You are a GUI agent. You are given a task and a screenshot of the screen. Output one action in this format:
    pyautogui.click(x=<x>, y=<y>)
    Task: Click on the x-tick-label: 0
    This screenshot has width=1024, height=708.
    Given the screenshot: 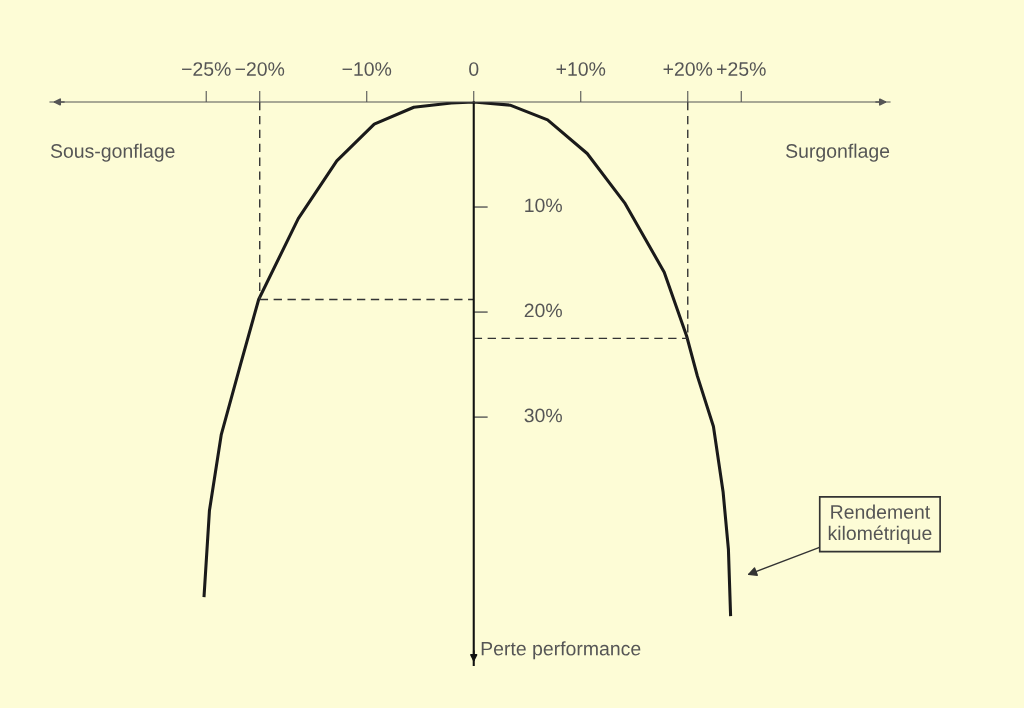 What is the action you would take?
    pyautogui.click(x=474, y=69)
    